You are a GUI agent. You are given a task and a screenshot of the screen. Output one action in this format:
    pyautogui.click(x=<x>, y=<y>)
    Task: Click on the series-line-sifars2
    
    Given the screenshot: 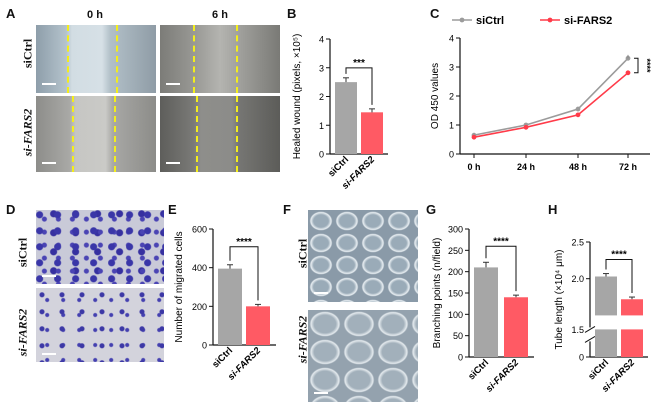 What is the action you would take?
    pyautogui.click(x=551, y=105)
    